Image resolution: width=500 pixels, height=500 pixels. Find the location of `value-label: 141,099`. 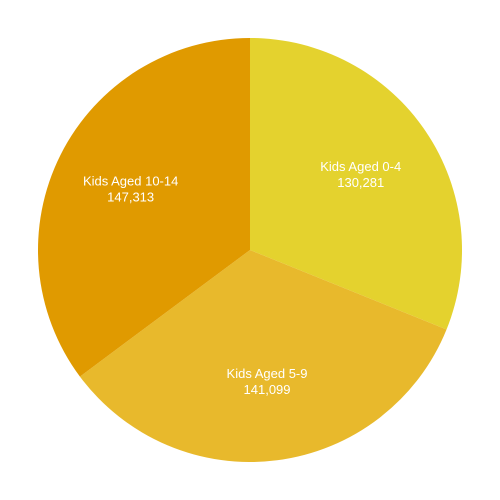

value-label: 141,099 is located at coordinates (267, 389).